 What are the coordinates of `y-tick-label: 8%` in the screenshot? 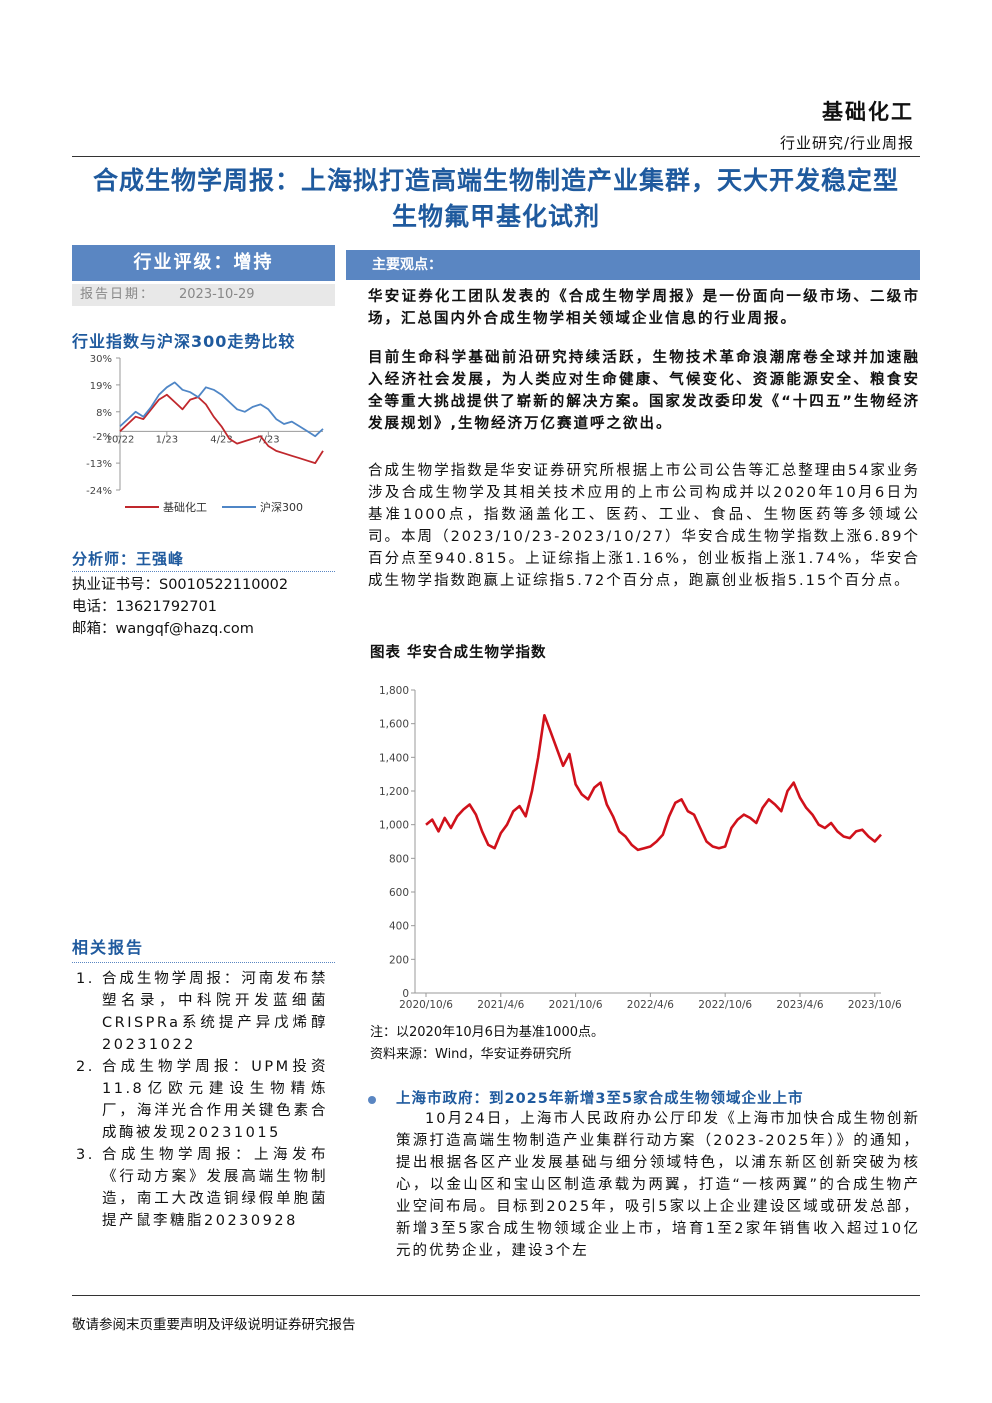 It's located at (104, 413).